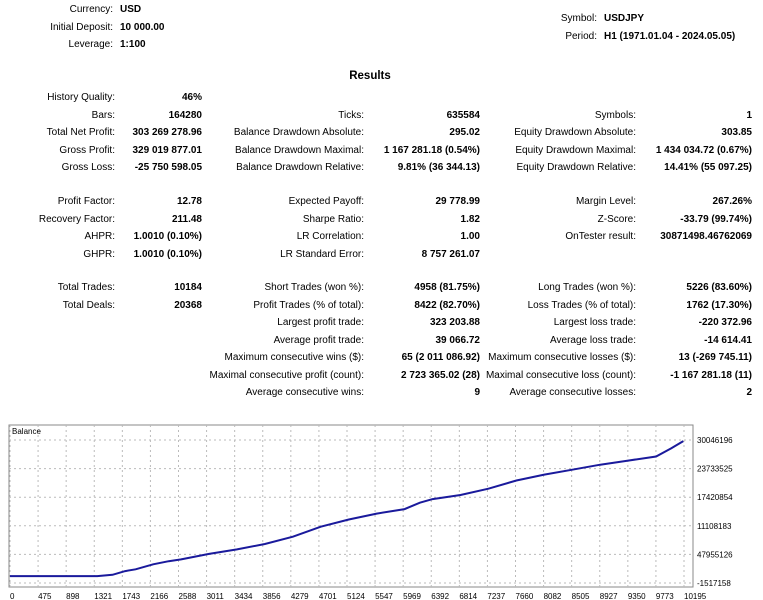  What do you see at coordinates (714, 526) in the screenshot?
I see `y-tick-label: 11108183` at bounding box center [714, 526].